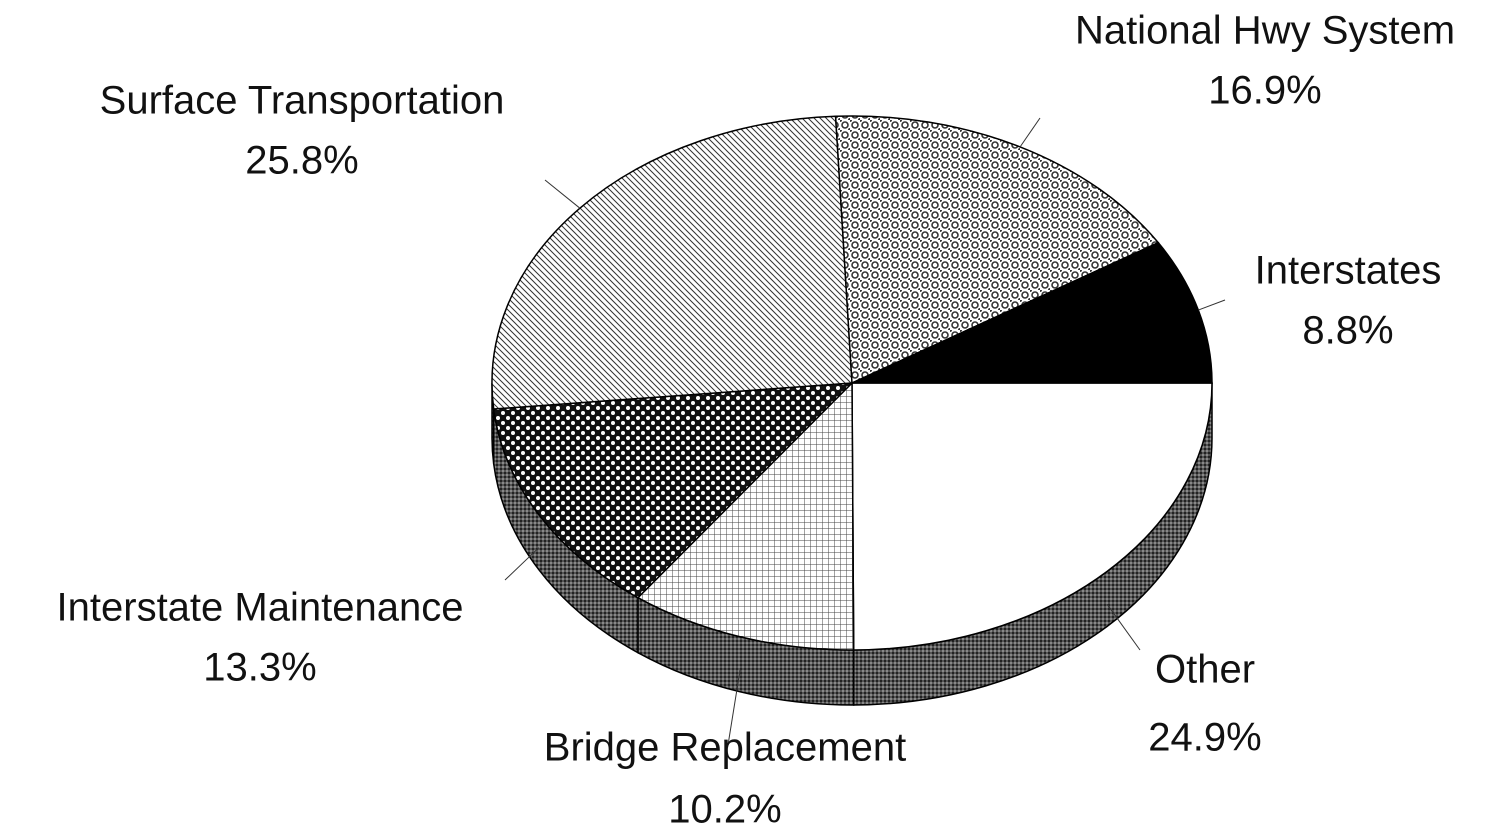  Describe the element at coordinates (725, 748) in the screenshot. I see `slice-label: Bridge Replacement` at that location.